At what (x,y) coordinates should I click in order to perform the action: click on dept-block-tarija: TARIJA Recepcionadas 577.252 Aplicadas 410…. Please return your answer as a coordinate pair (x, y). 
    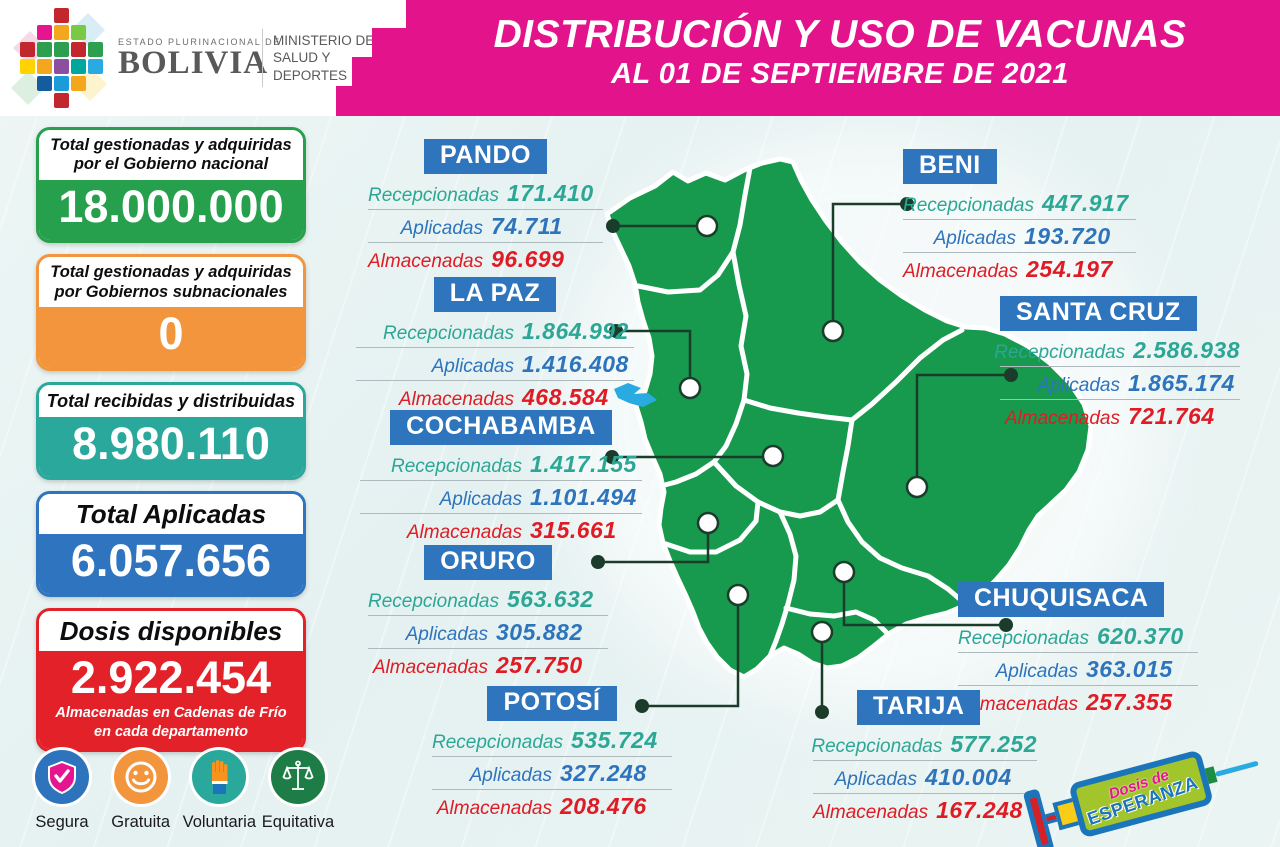
    Looking at the image, I should click on (924, 756).